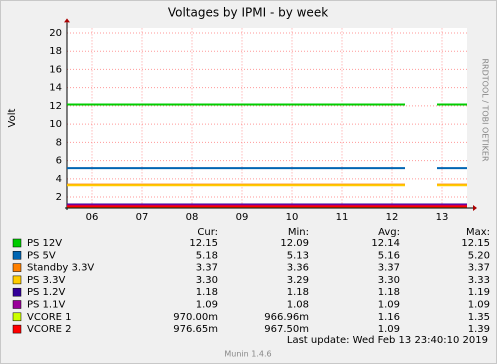 The image size is (497, 364). I want to click on legend-value: 3.36, so click(298, 268).